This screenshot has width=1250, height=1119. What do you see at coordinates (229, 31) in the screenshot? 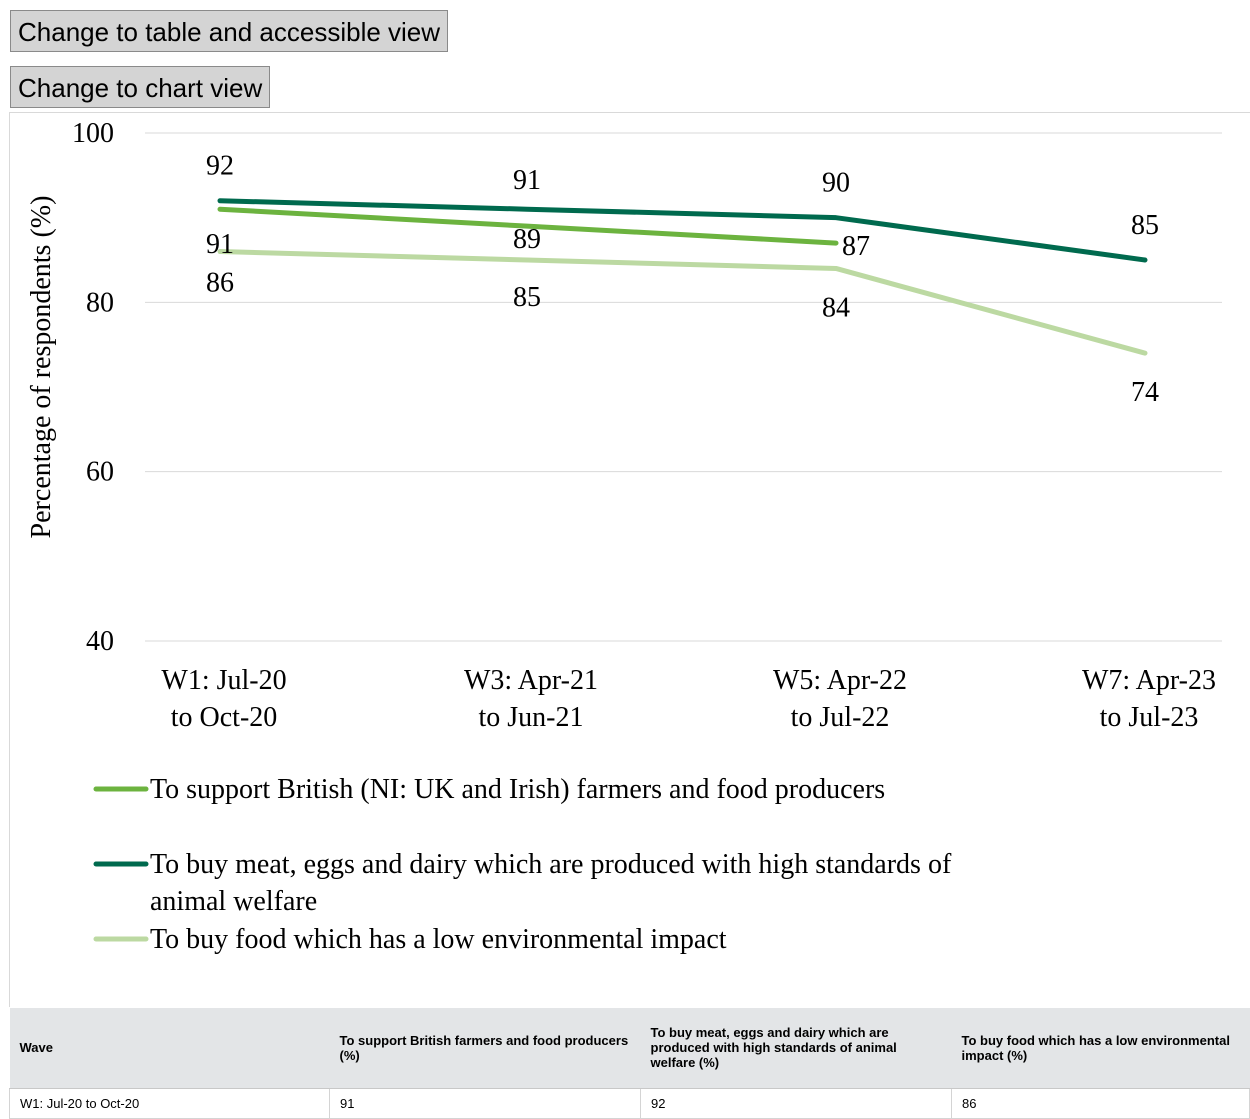
I see `change-to-table-view-button: Change to table and accessible view` at bounding box center [229, 31].